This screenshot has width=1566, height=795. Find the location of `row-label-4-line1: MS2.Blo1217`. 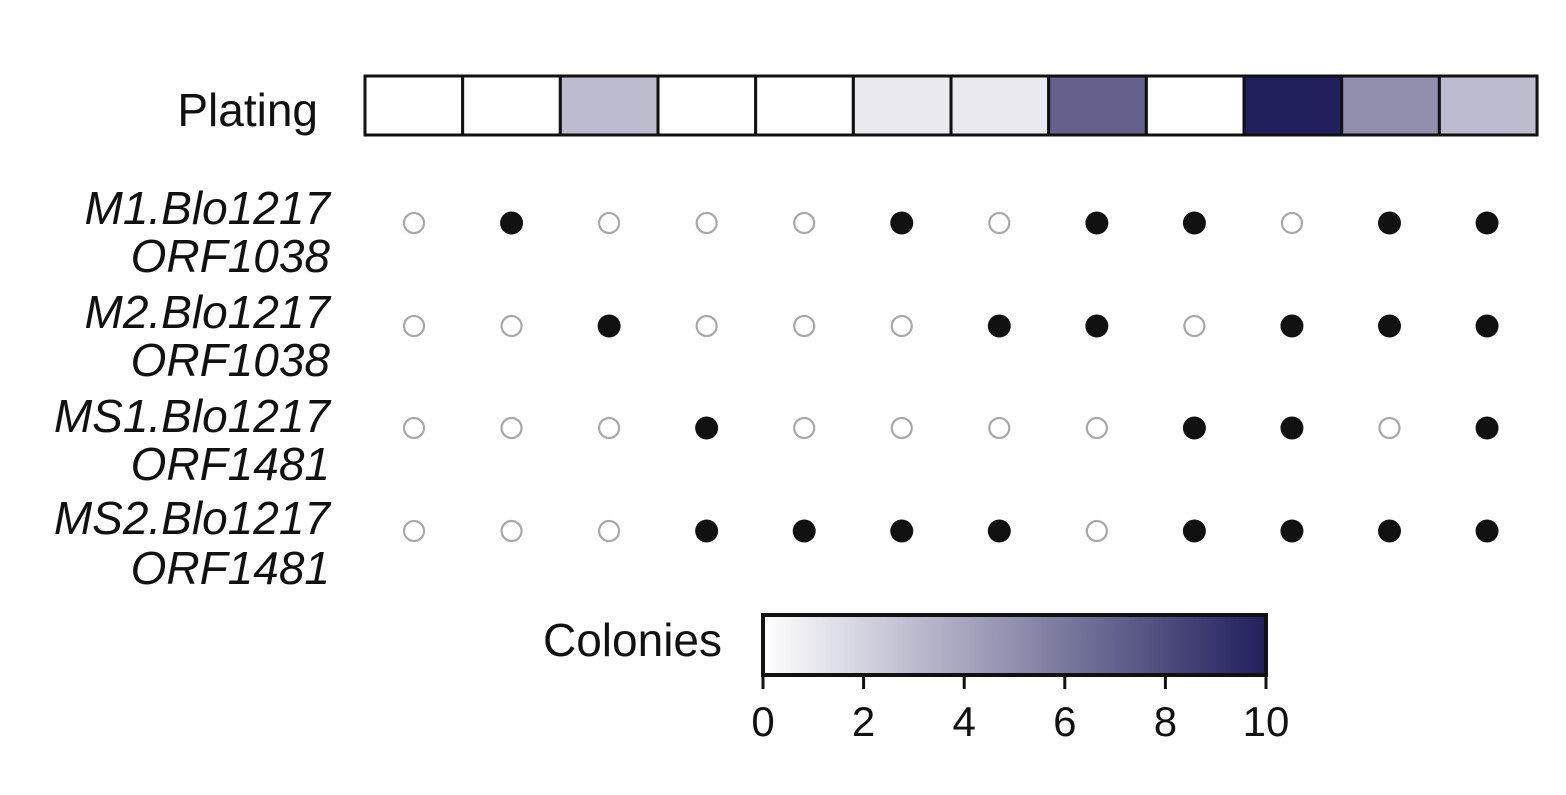

row-label-4-line1: MS2.Blo1217 is located at coordinates (193, 518).